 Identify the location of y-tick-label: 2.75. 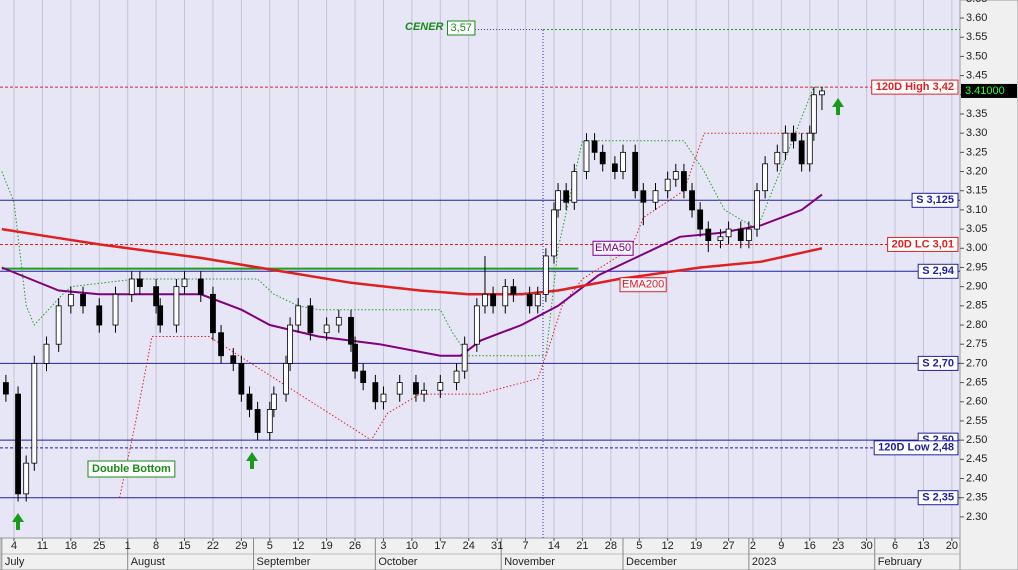
(976, 344).